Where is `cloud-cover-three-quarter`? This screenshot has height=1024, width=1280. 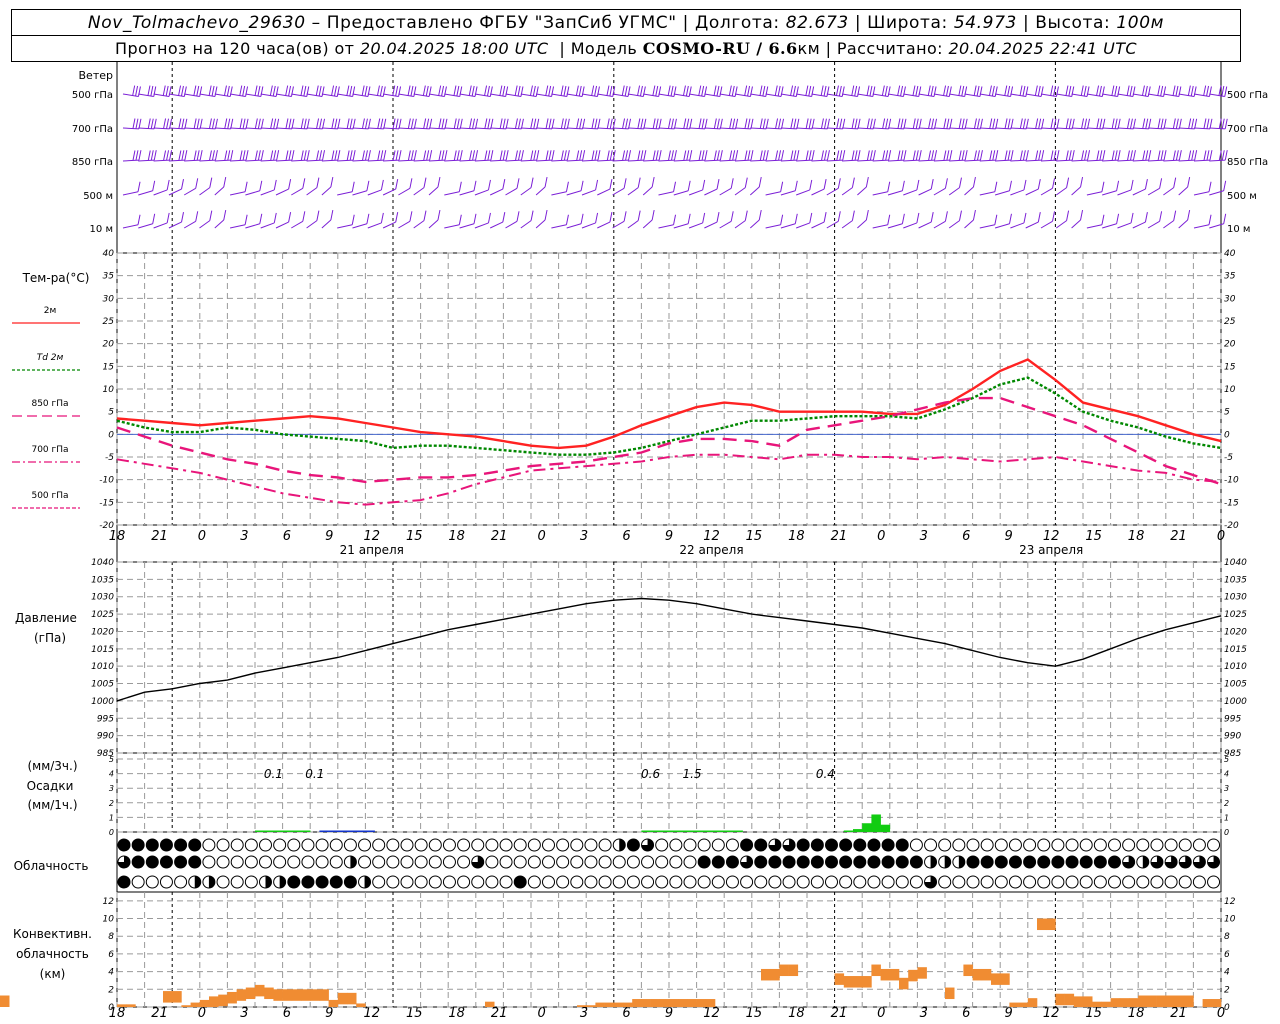 cloud-cover-three-quarter is located at coordinates (1156, 862).